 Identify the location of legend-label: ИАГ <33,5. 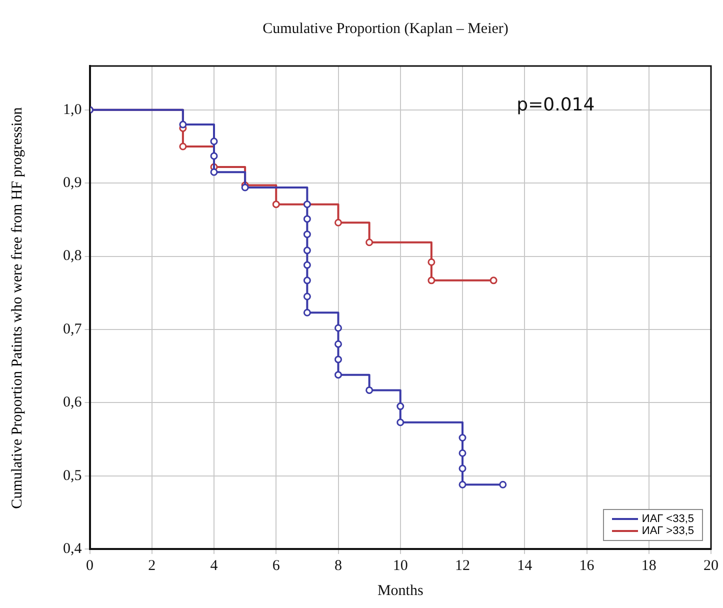
(668, 519).